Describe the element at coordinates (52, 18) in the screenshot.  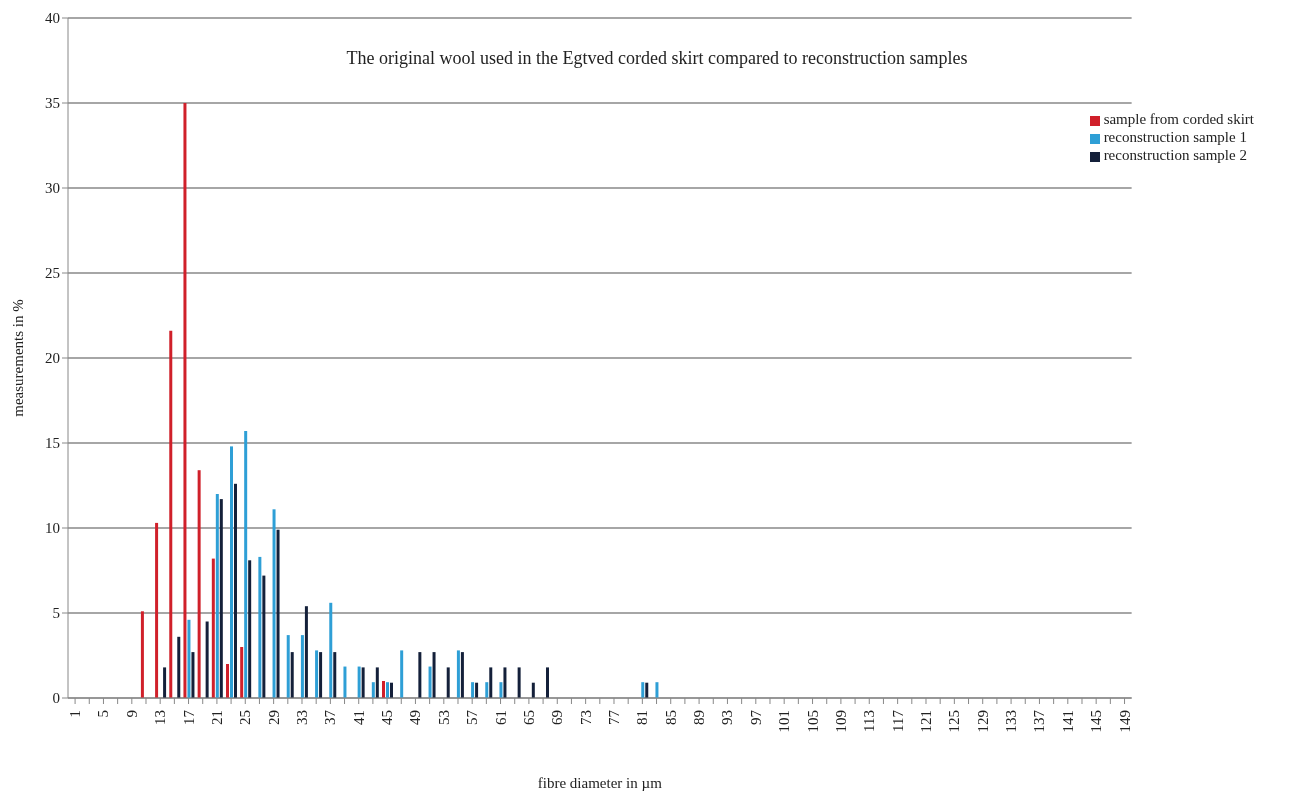
I see `y-tick-label: 40` at that location.